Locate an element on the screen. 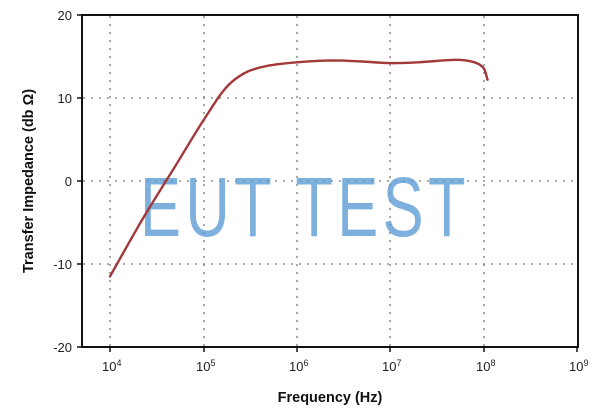  y-tick-label: -10 is located at coordinates (62, 264).